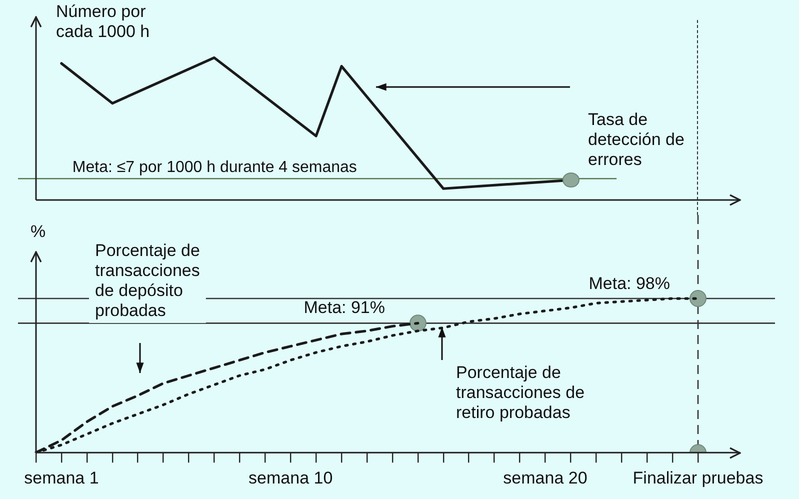 The image size is (799, 499). What do you see at coordinates (344, 308) in the screenshot?
I see `annotation: Meta: 91%` at bounding box center [344, 308].